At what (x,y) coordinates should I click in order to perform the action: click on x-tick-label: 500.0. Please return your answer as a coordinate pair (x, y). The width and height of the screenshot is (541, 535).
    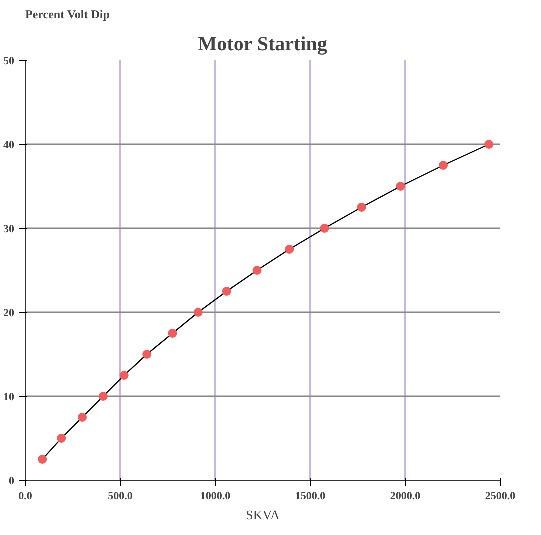
    Looking at the image, I should click on (121, 496).